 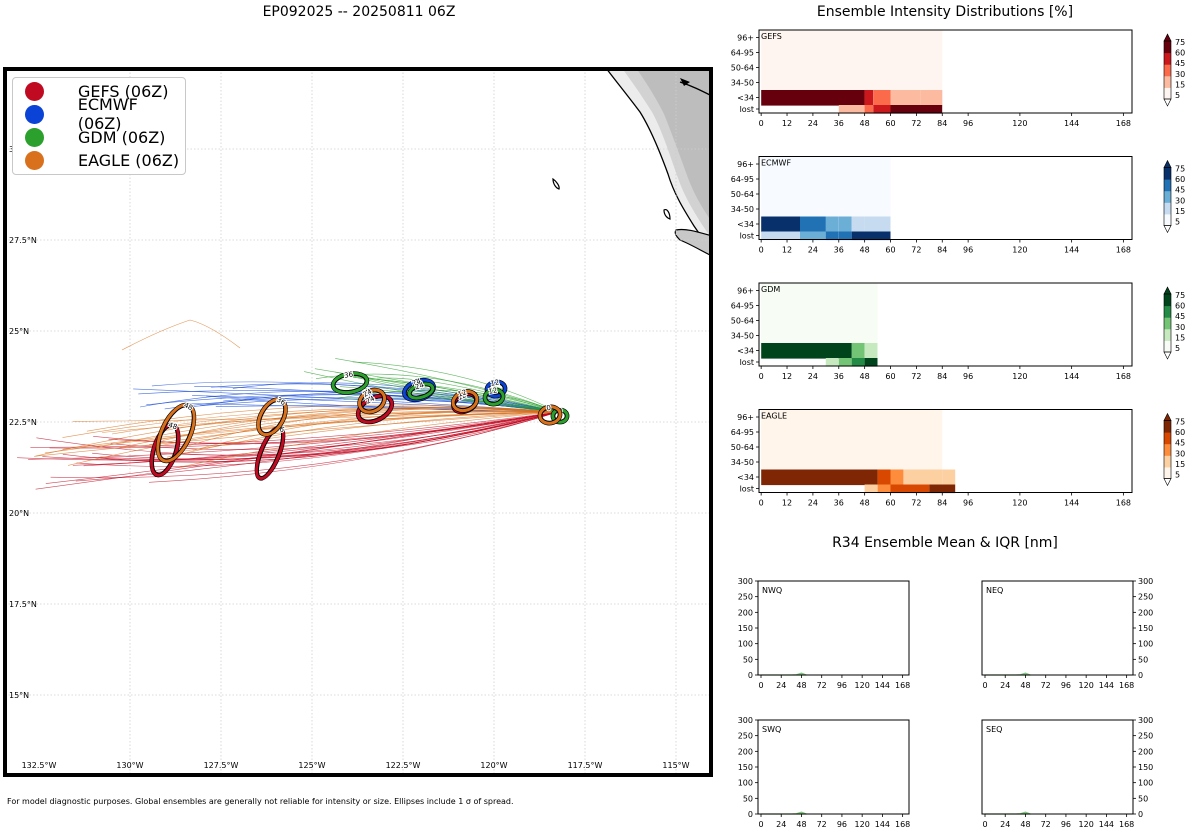 I want to click on r34-panel-nwq: NWQ 0 50 100 150 200 250 300 0 24 48 72 96 120 144 168, so click(x=824, y=633).